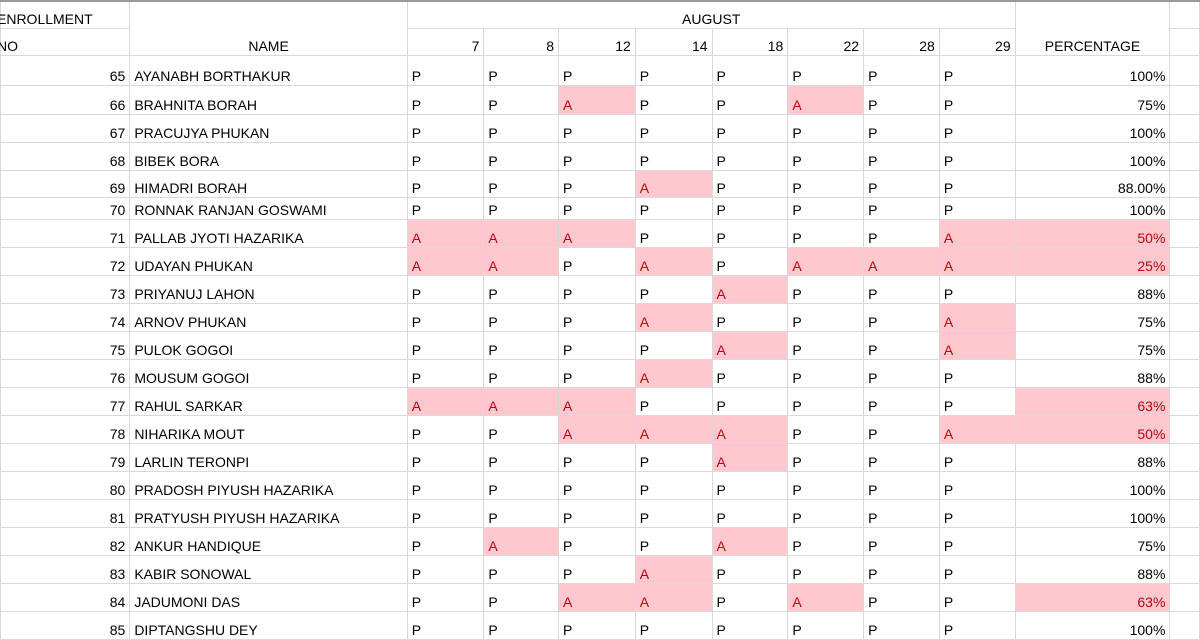 The width and height of the screenshot is (1200, 640). I want to click on student-name-cell: NIHARIKA MOUT, so click(268, 429).